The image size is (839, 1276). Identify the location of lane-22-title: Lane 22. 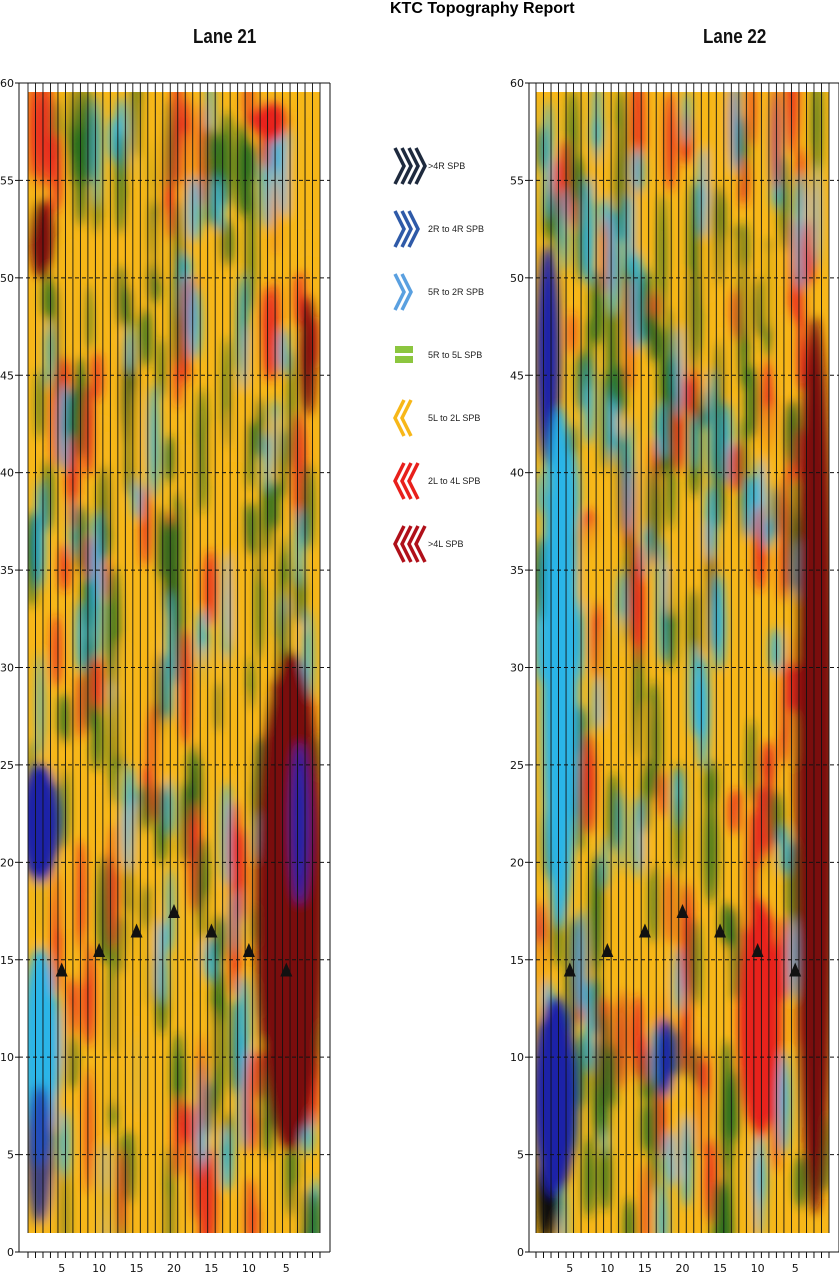
(735, 37).